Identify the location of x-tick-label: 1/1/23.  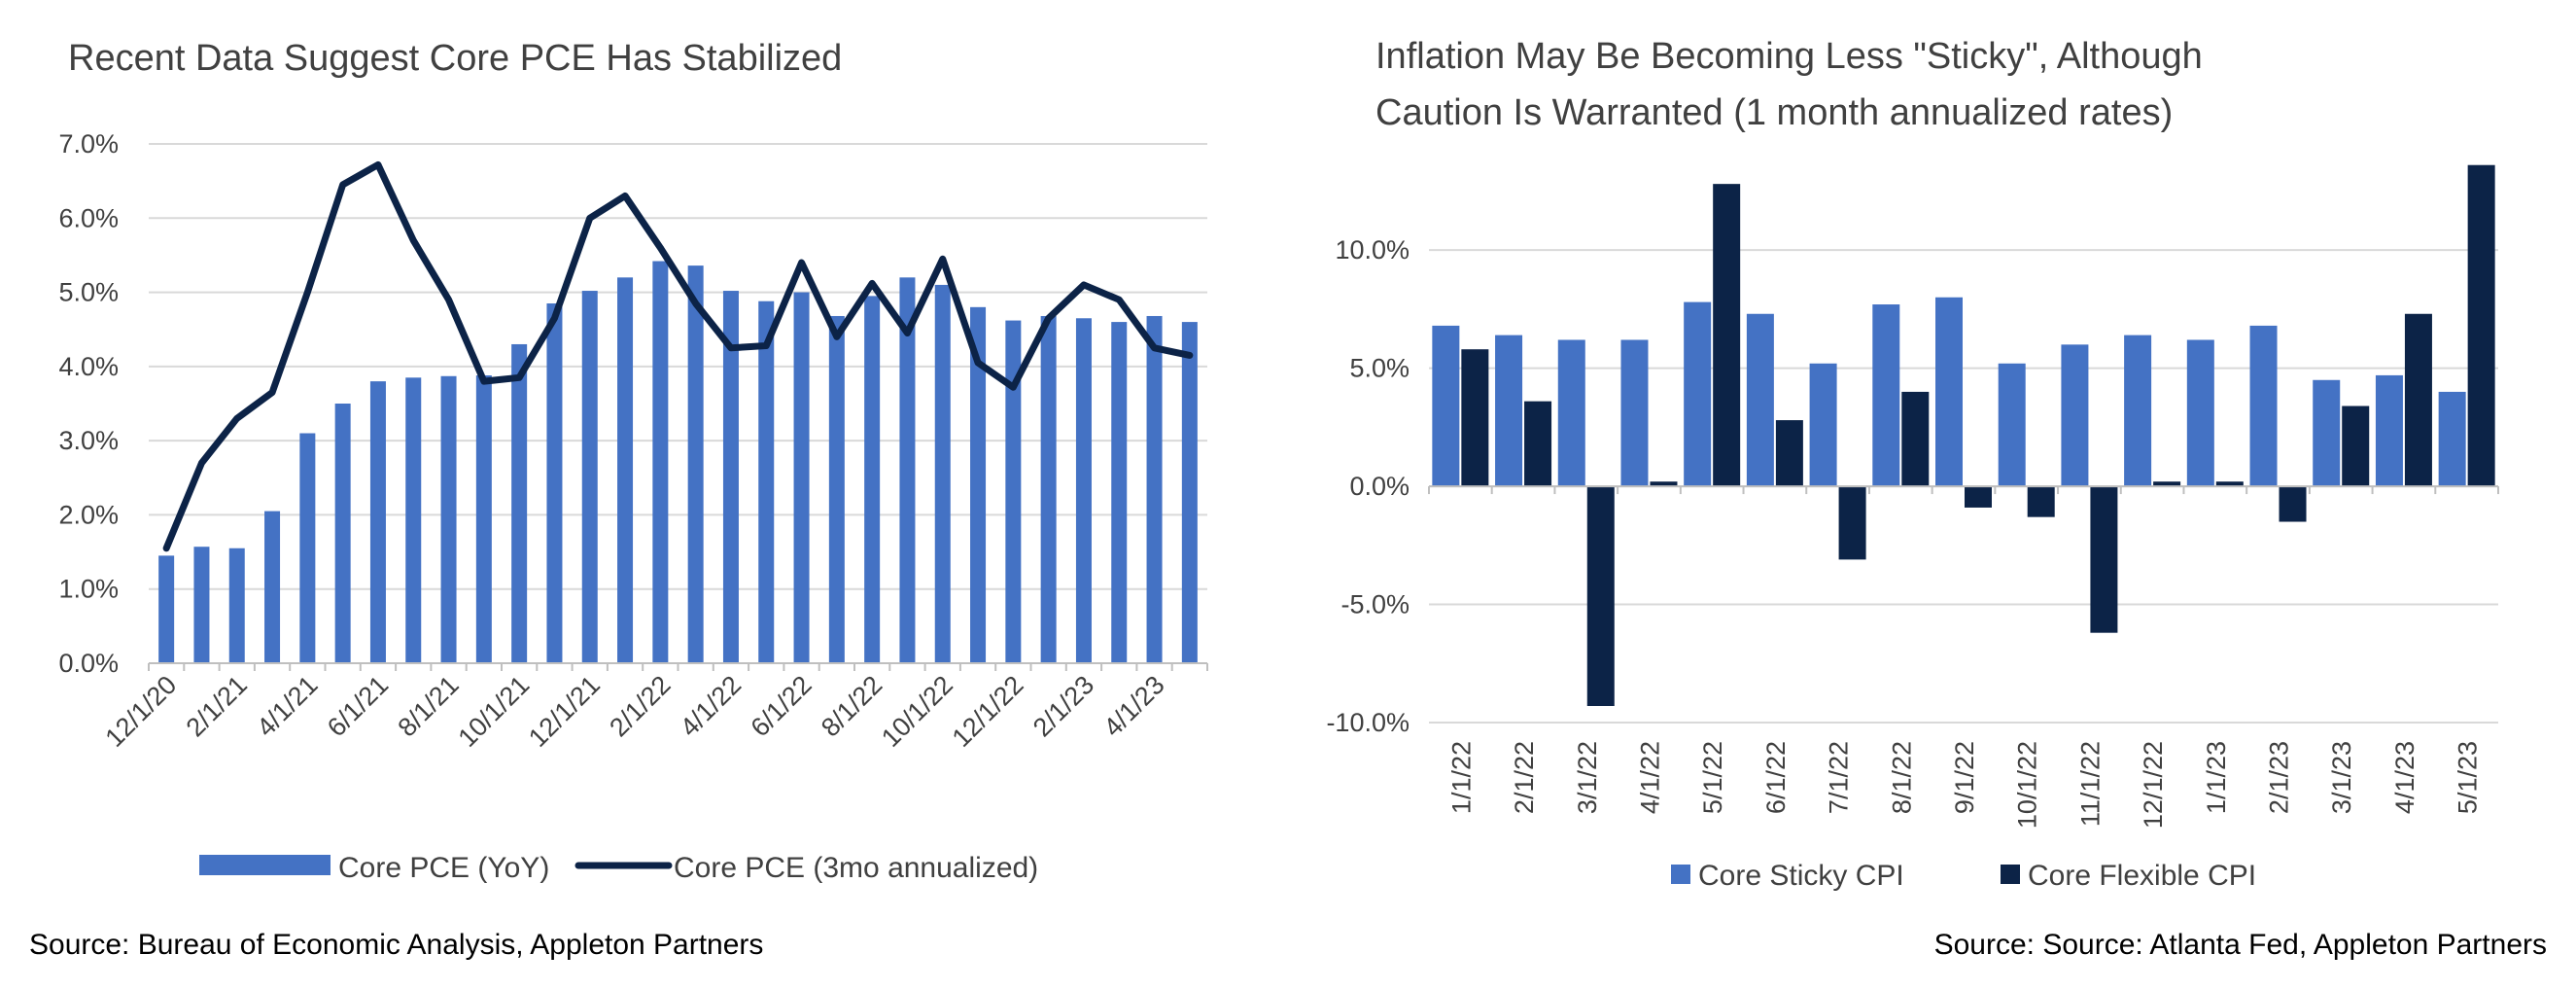
(2216, 778).